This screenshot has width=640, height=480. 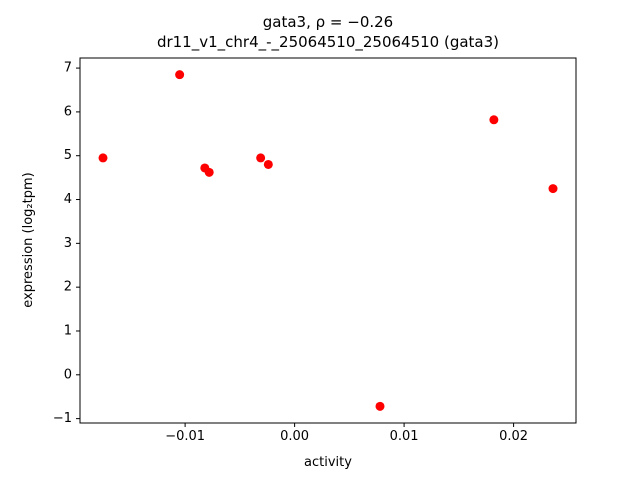 I want to click on x-tick-label: 0.01, so click(x=404, y=436).